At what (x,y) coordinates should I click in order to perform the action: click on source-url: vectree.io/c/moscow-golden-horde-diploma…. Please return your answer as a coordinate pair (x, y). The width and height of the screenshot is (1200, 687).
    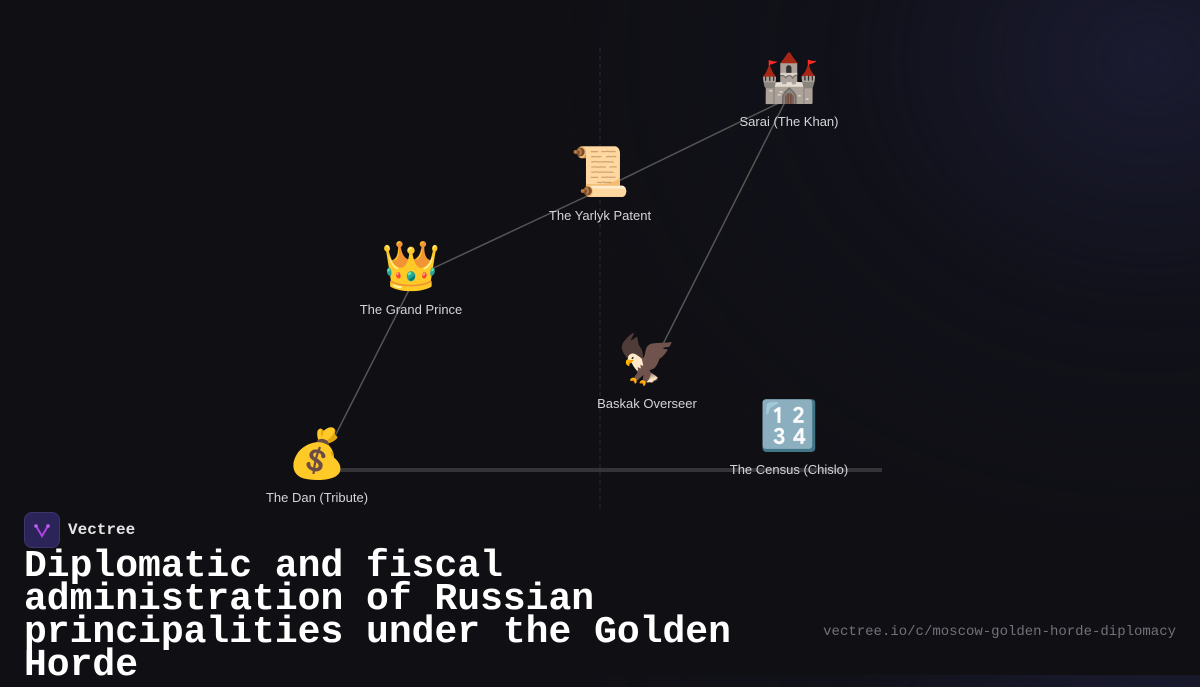
    Looking at the image, I should click on (999, 632).